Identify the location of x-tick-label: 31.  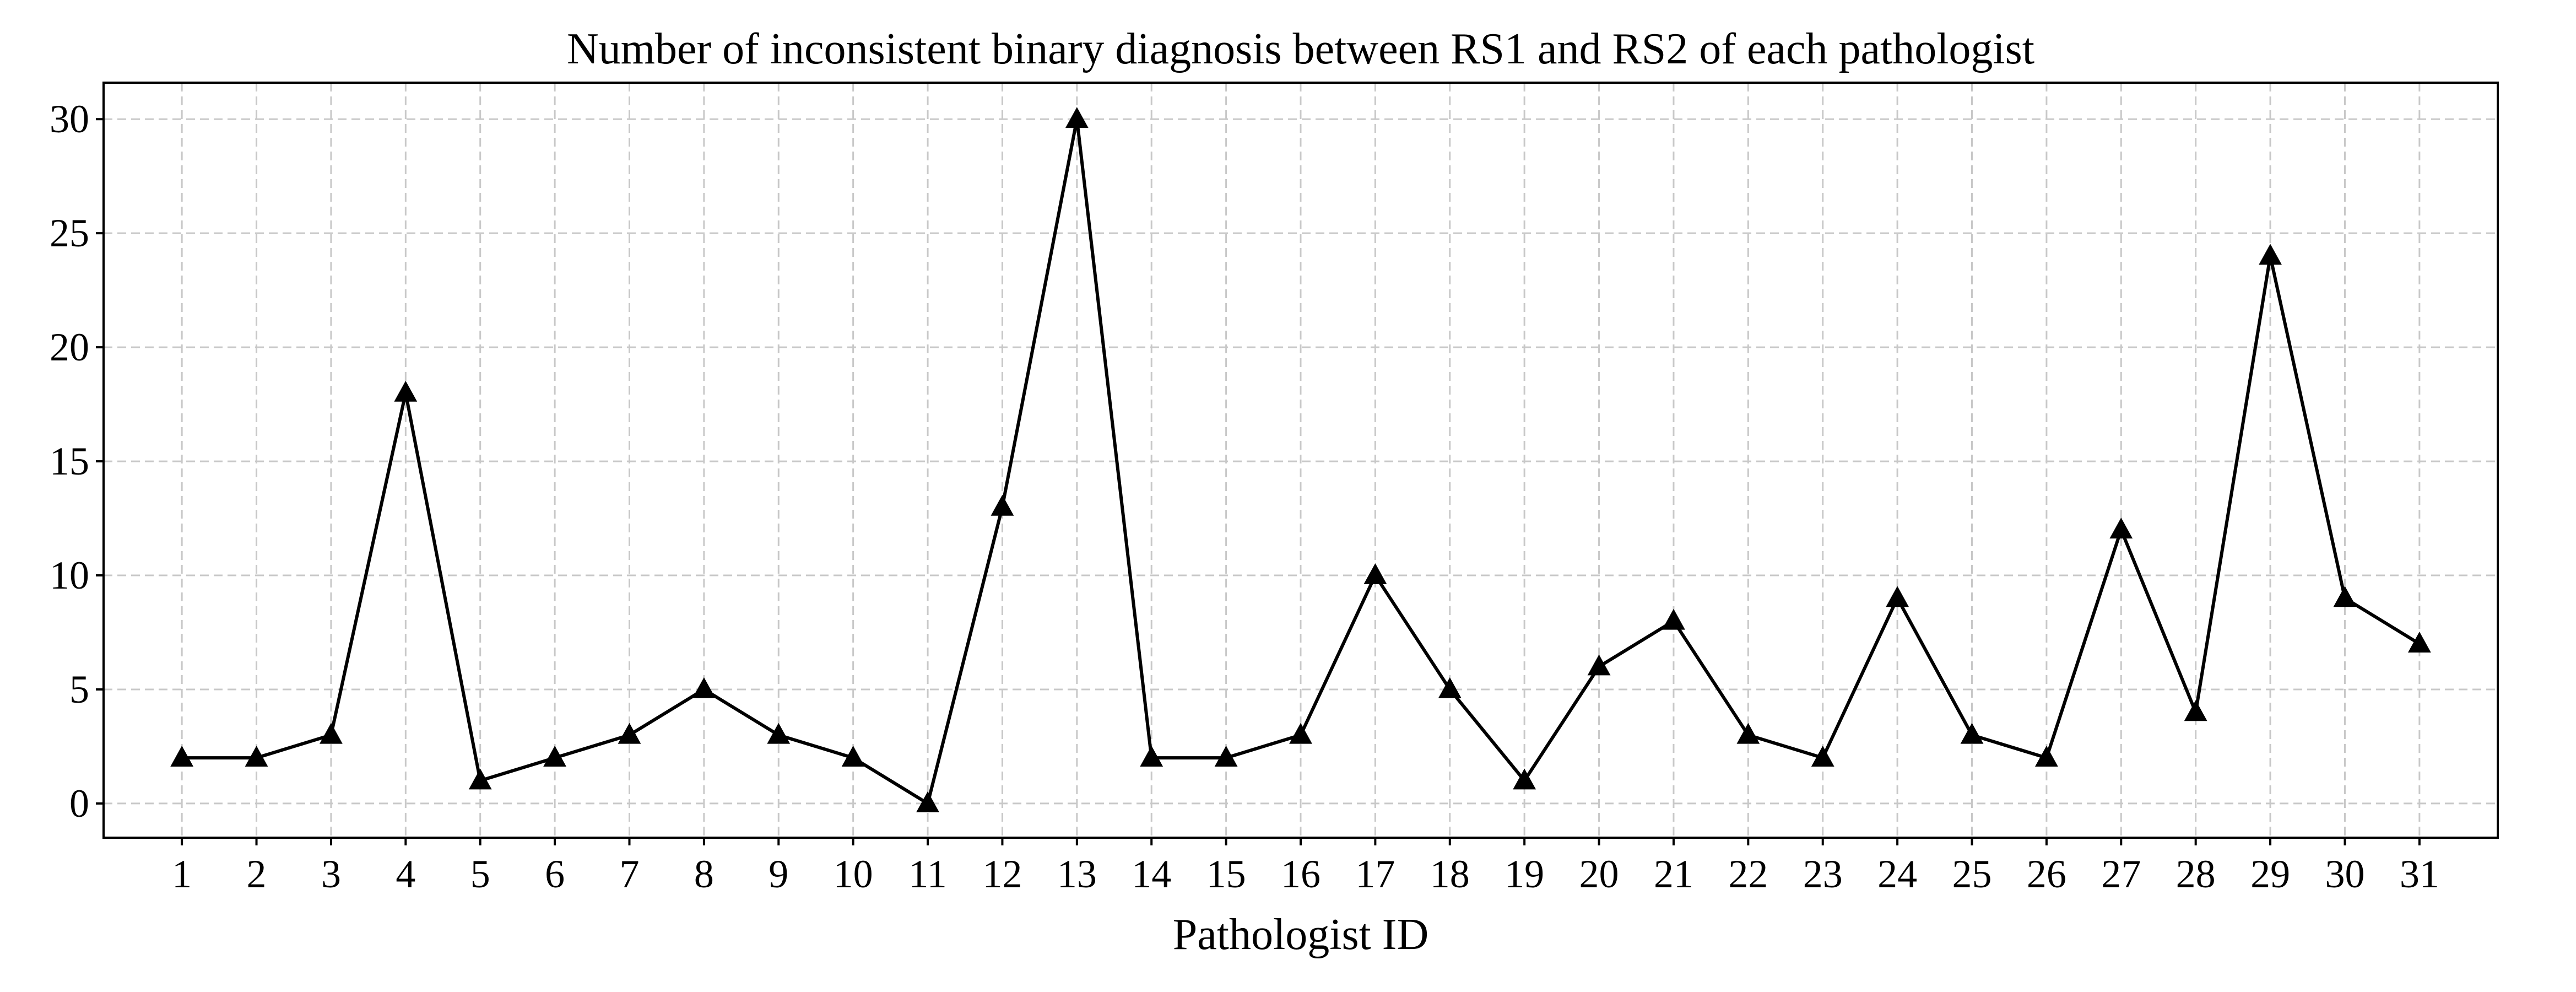
(2420, 874).